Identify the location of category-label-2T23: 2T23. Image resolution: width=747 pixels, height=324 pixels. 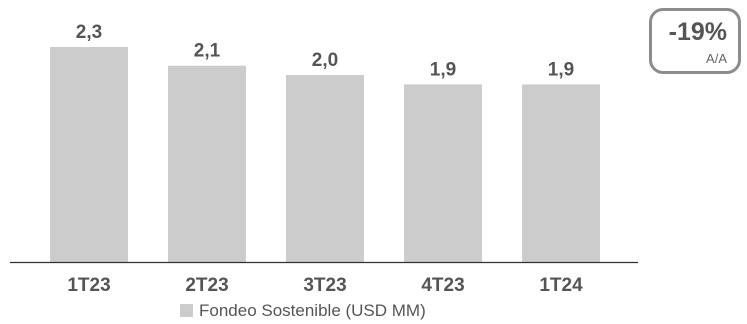
(206, 285).